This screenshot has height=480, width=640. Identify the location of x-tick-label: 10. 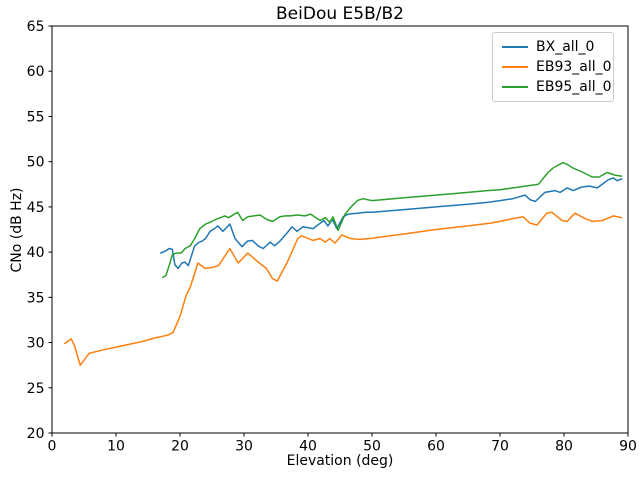
(116, 447).